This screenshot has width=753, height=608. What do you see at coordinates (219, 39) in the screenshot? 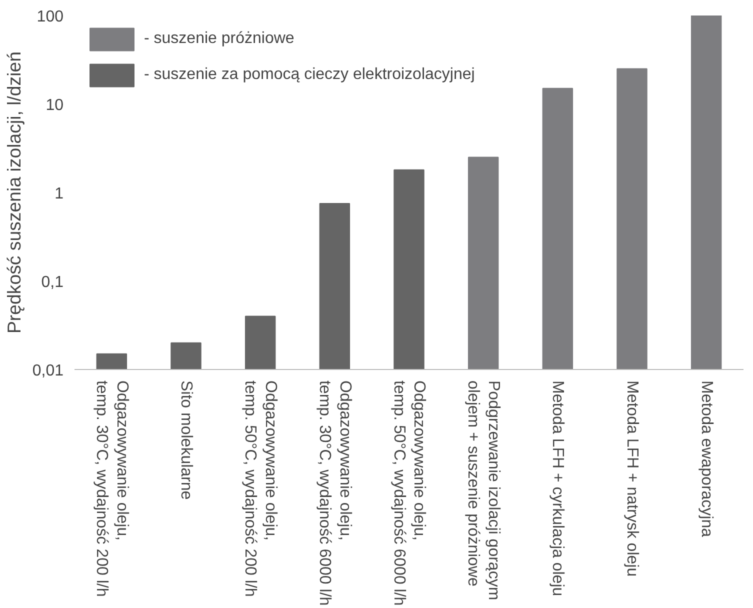
I see `legend-label: - suszenie próżniowe` at bounding box center [219, 39].